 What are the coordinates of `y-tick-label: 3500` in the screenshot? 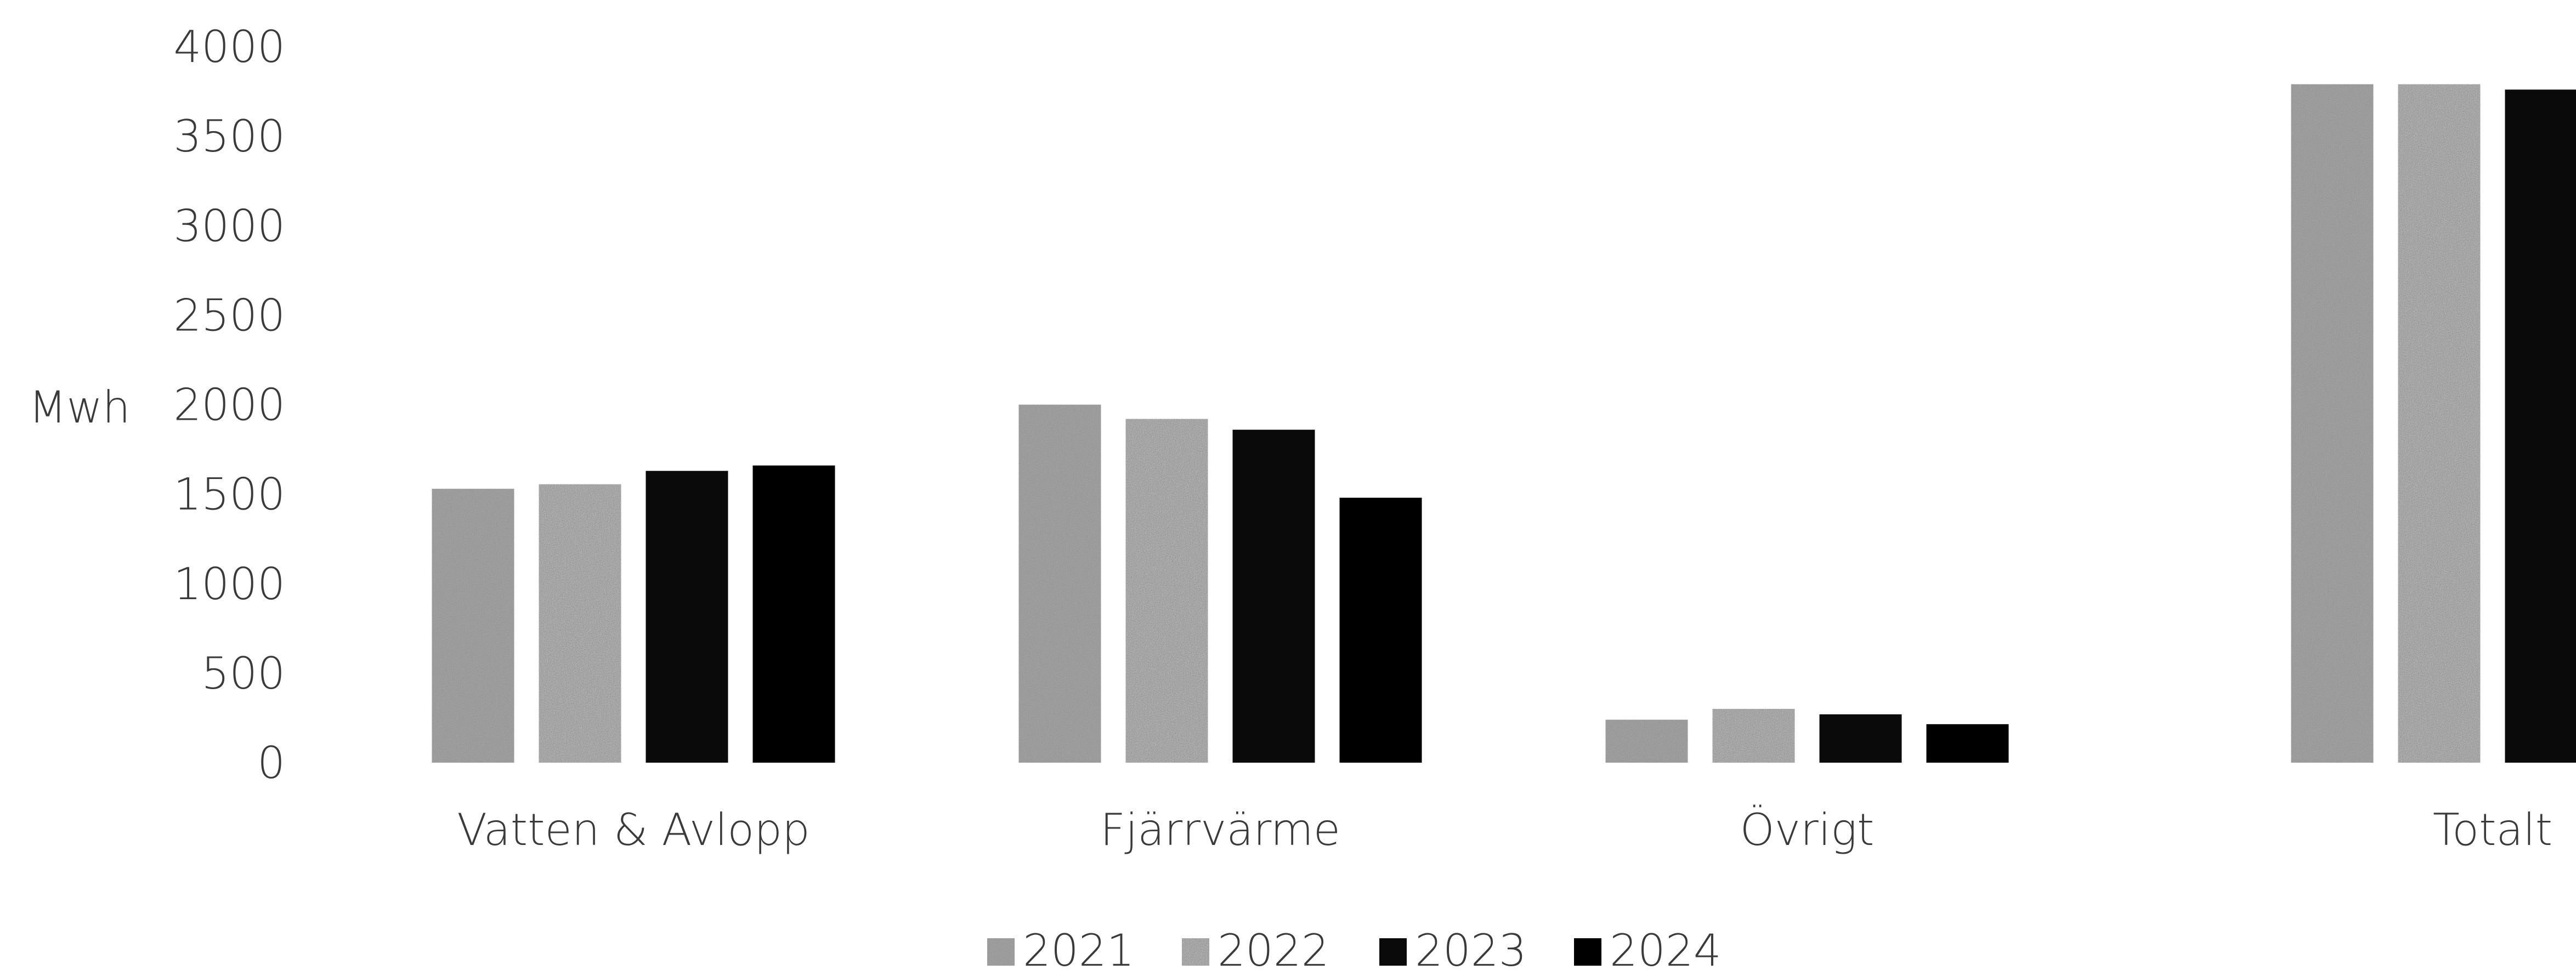 It's located at (229, 136).